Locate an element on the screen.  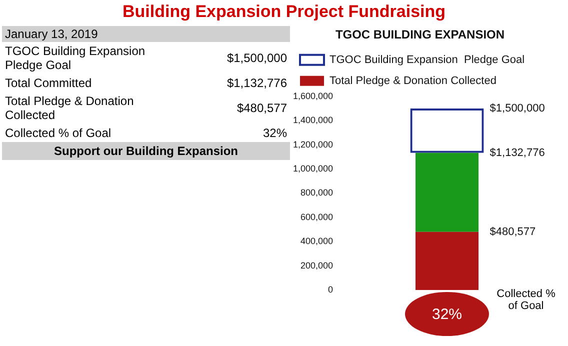
text: January 13, 2019 is located at coordinates (146, 34).